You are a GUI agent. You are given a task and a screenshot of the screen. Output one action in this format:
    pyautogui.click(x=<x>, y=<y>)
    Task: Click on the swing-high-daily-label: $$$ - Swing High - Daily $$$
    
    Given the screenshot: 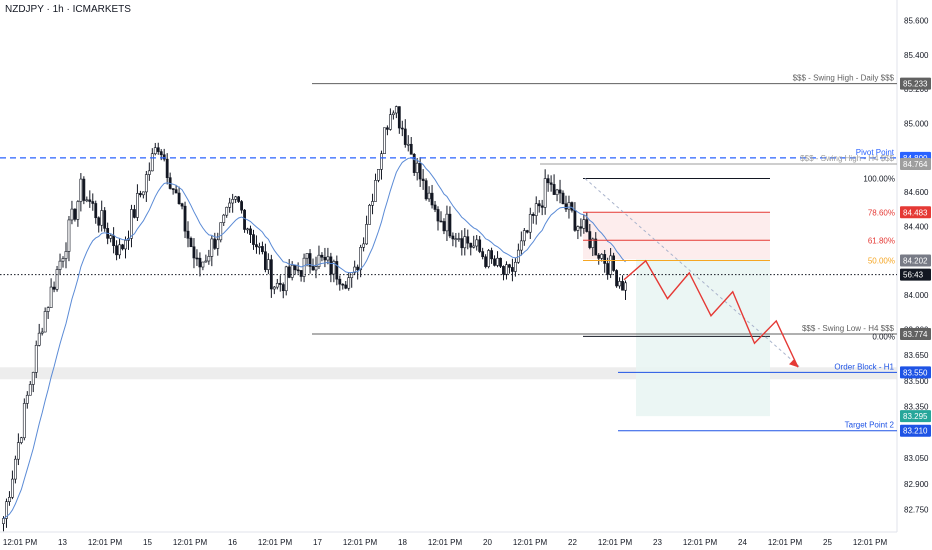 What is the action you would take?
    pyautogui.click(x=844, y=78)
    